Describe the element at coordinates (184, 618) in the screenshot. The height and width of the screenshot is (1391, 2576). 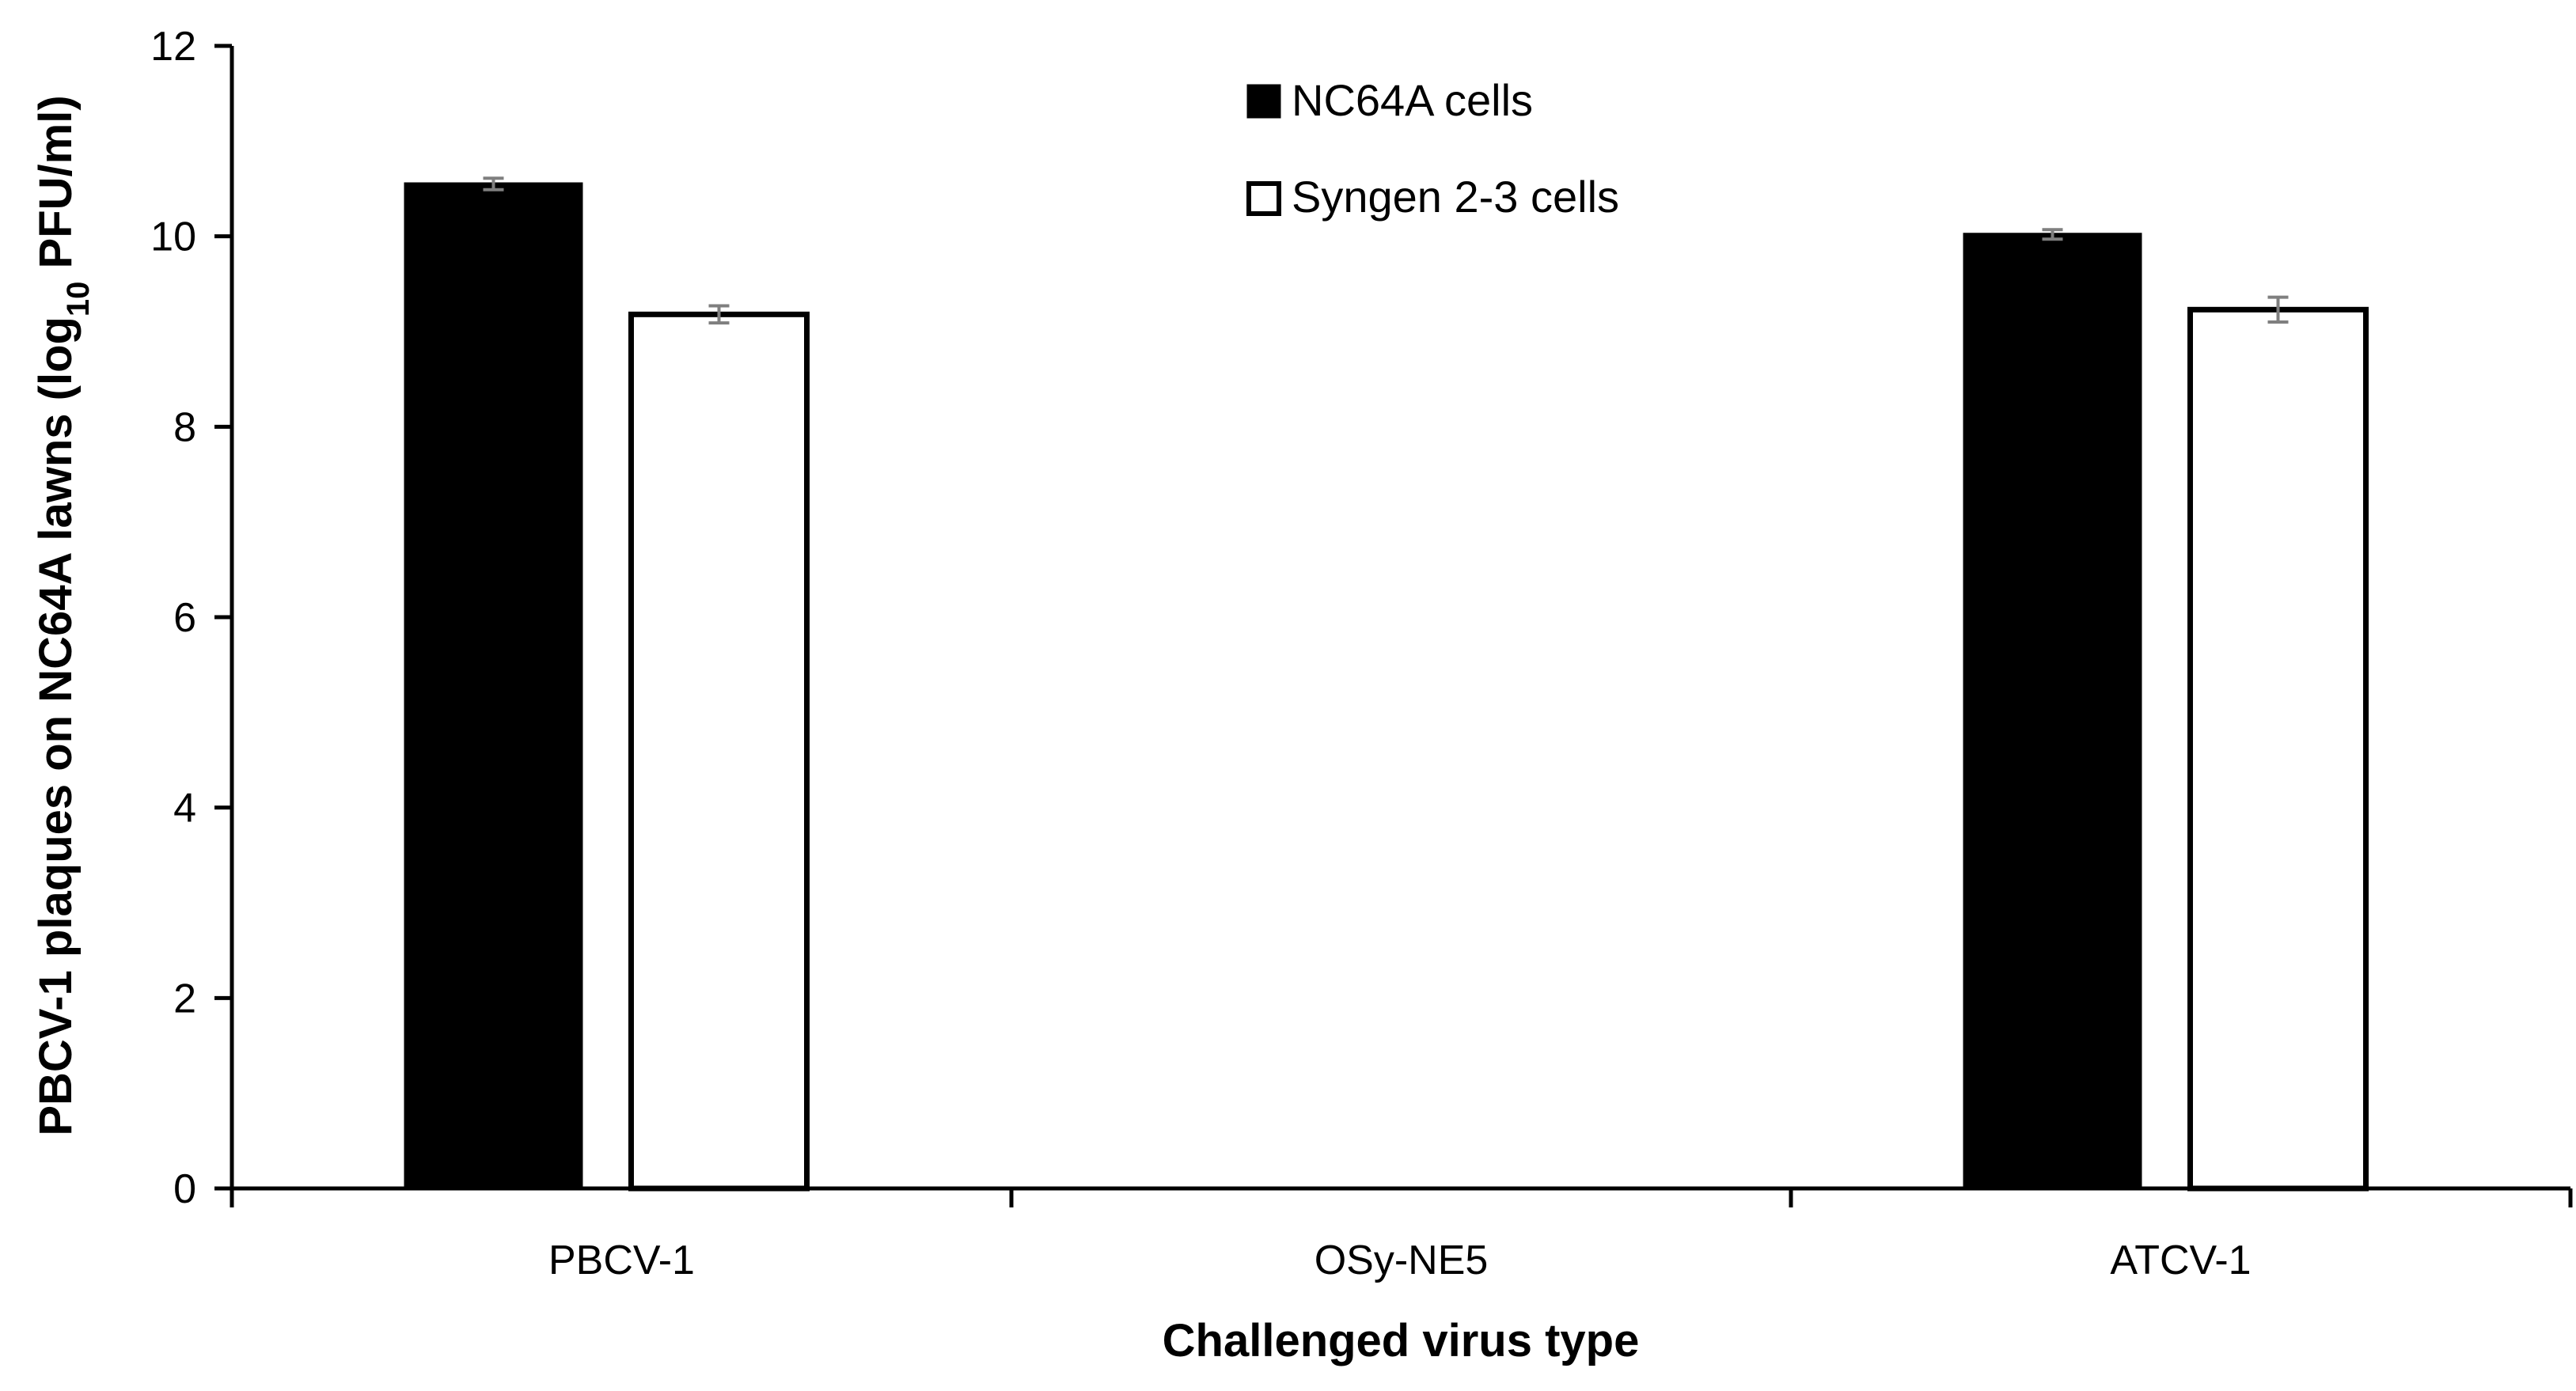
I see `y-tick-label: 6` at that location.